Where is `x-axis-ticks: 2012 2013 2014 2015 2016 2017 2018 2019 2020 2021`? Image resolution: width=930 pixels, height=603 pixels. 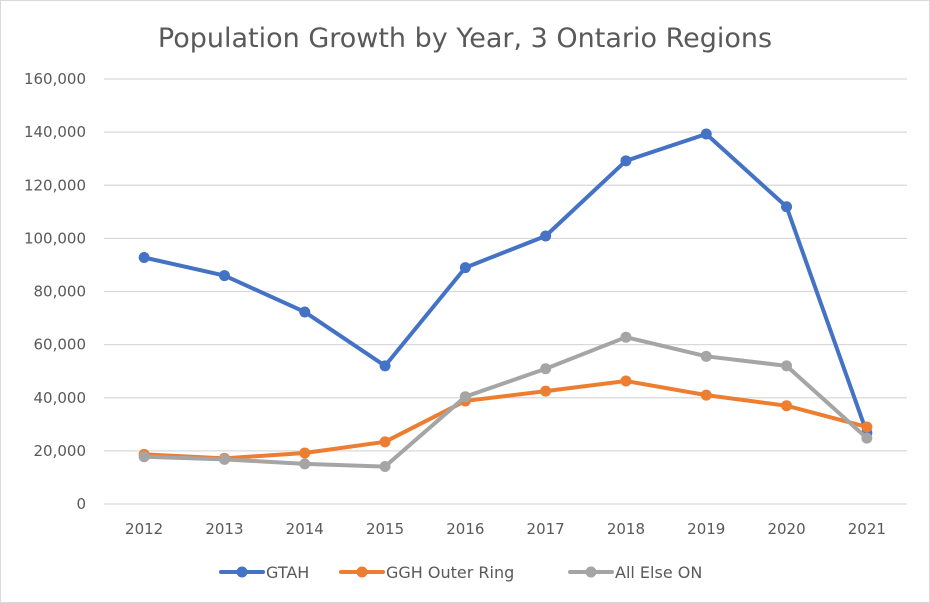 x-axis-ticks: 2012 2013 2014 2015 2016 2017 2018 2019 2020 2021 is located at coordinates (505, 529).